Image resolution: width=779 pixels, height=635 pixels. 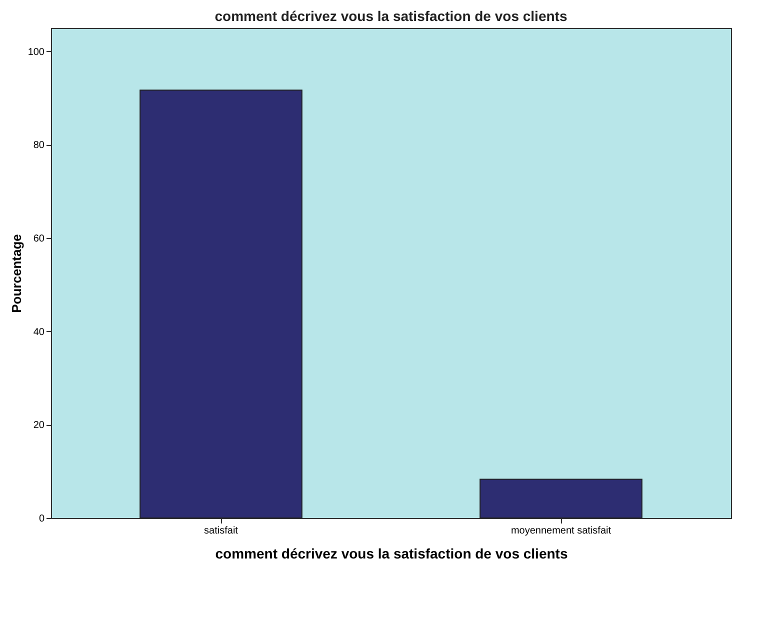 What do you see at coordinates (39, 332) in the screenshot?
I see `y-tick-label: 40` at bounding box center [39, 332].